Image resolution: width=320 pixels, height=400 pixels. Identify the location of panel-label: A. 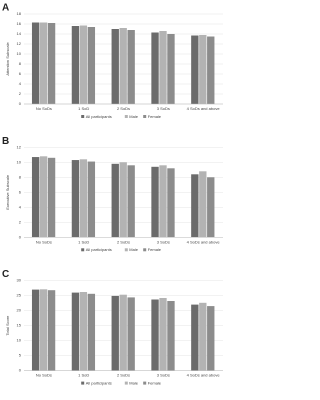
(5, 8).